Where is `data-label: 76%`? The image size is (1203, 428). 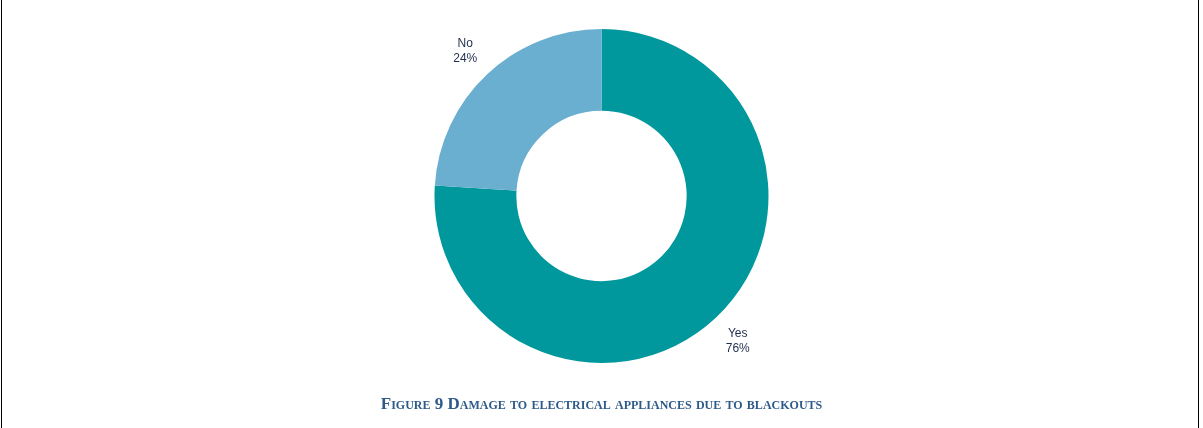 data-label: 76% is located at coordinates (738, 348).